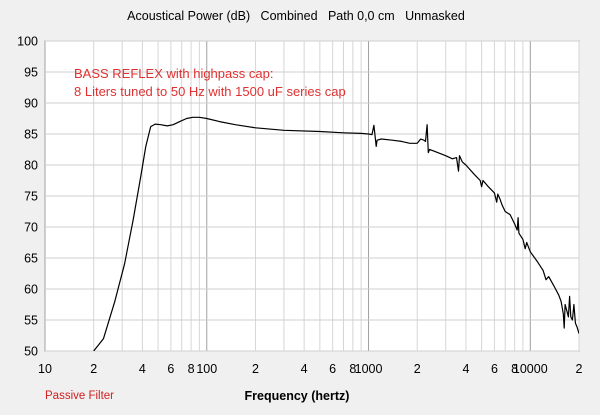  What do you see at coordinates (530, 369) in the screenshot?
I see `x-tick-label: 10000` at bounding box center [530, 369].